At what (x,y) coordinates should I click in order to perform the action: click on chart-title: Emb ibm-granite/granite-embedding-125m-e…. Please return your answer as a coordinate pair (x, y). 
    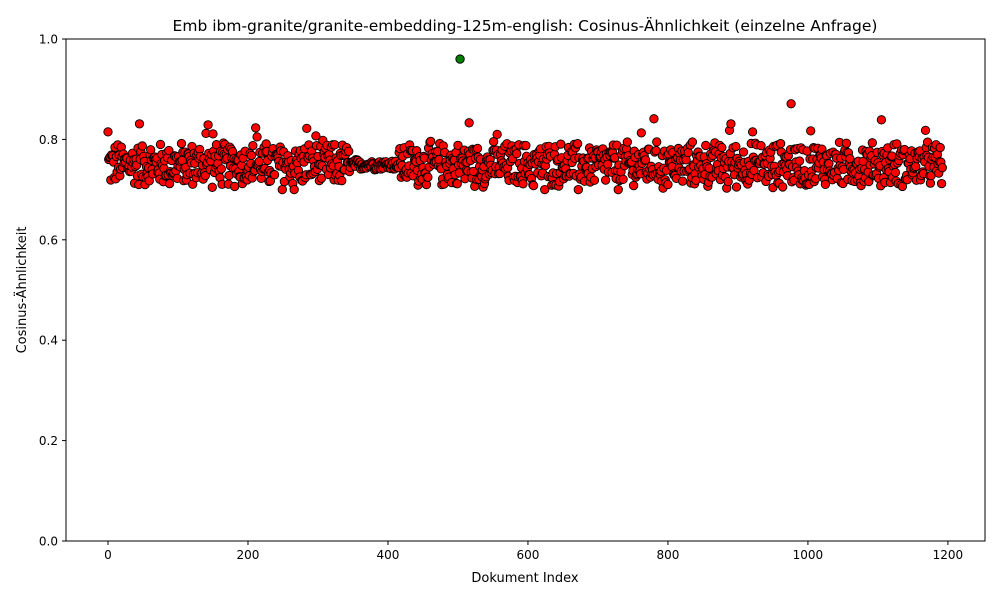
    Looking at the image, I should click on (525, 25).